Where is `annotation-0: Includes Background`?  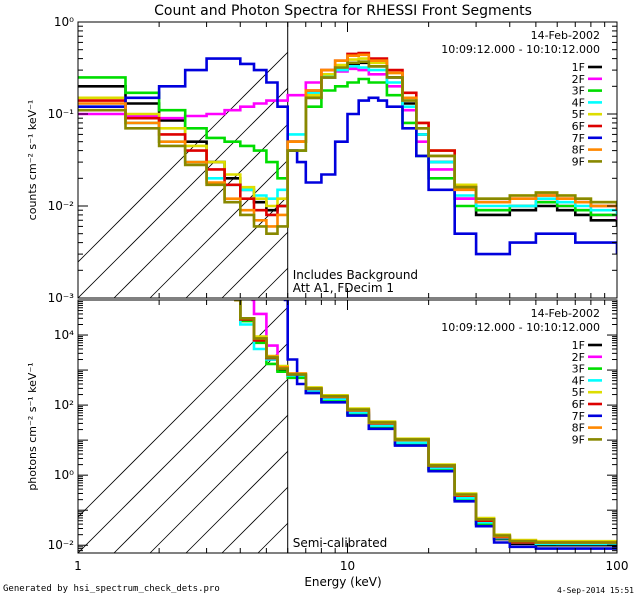
annotation-0: Includes Background is located at coordinates (355, 275).